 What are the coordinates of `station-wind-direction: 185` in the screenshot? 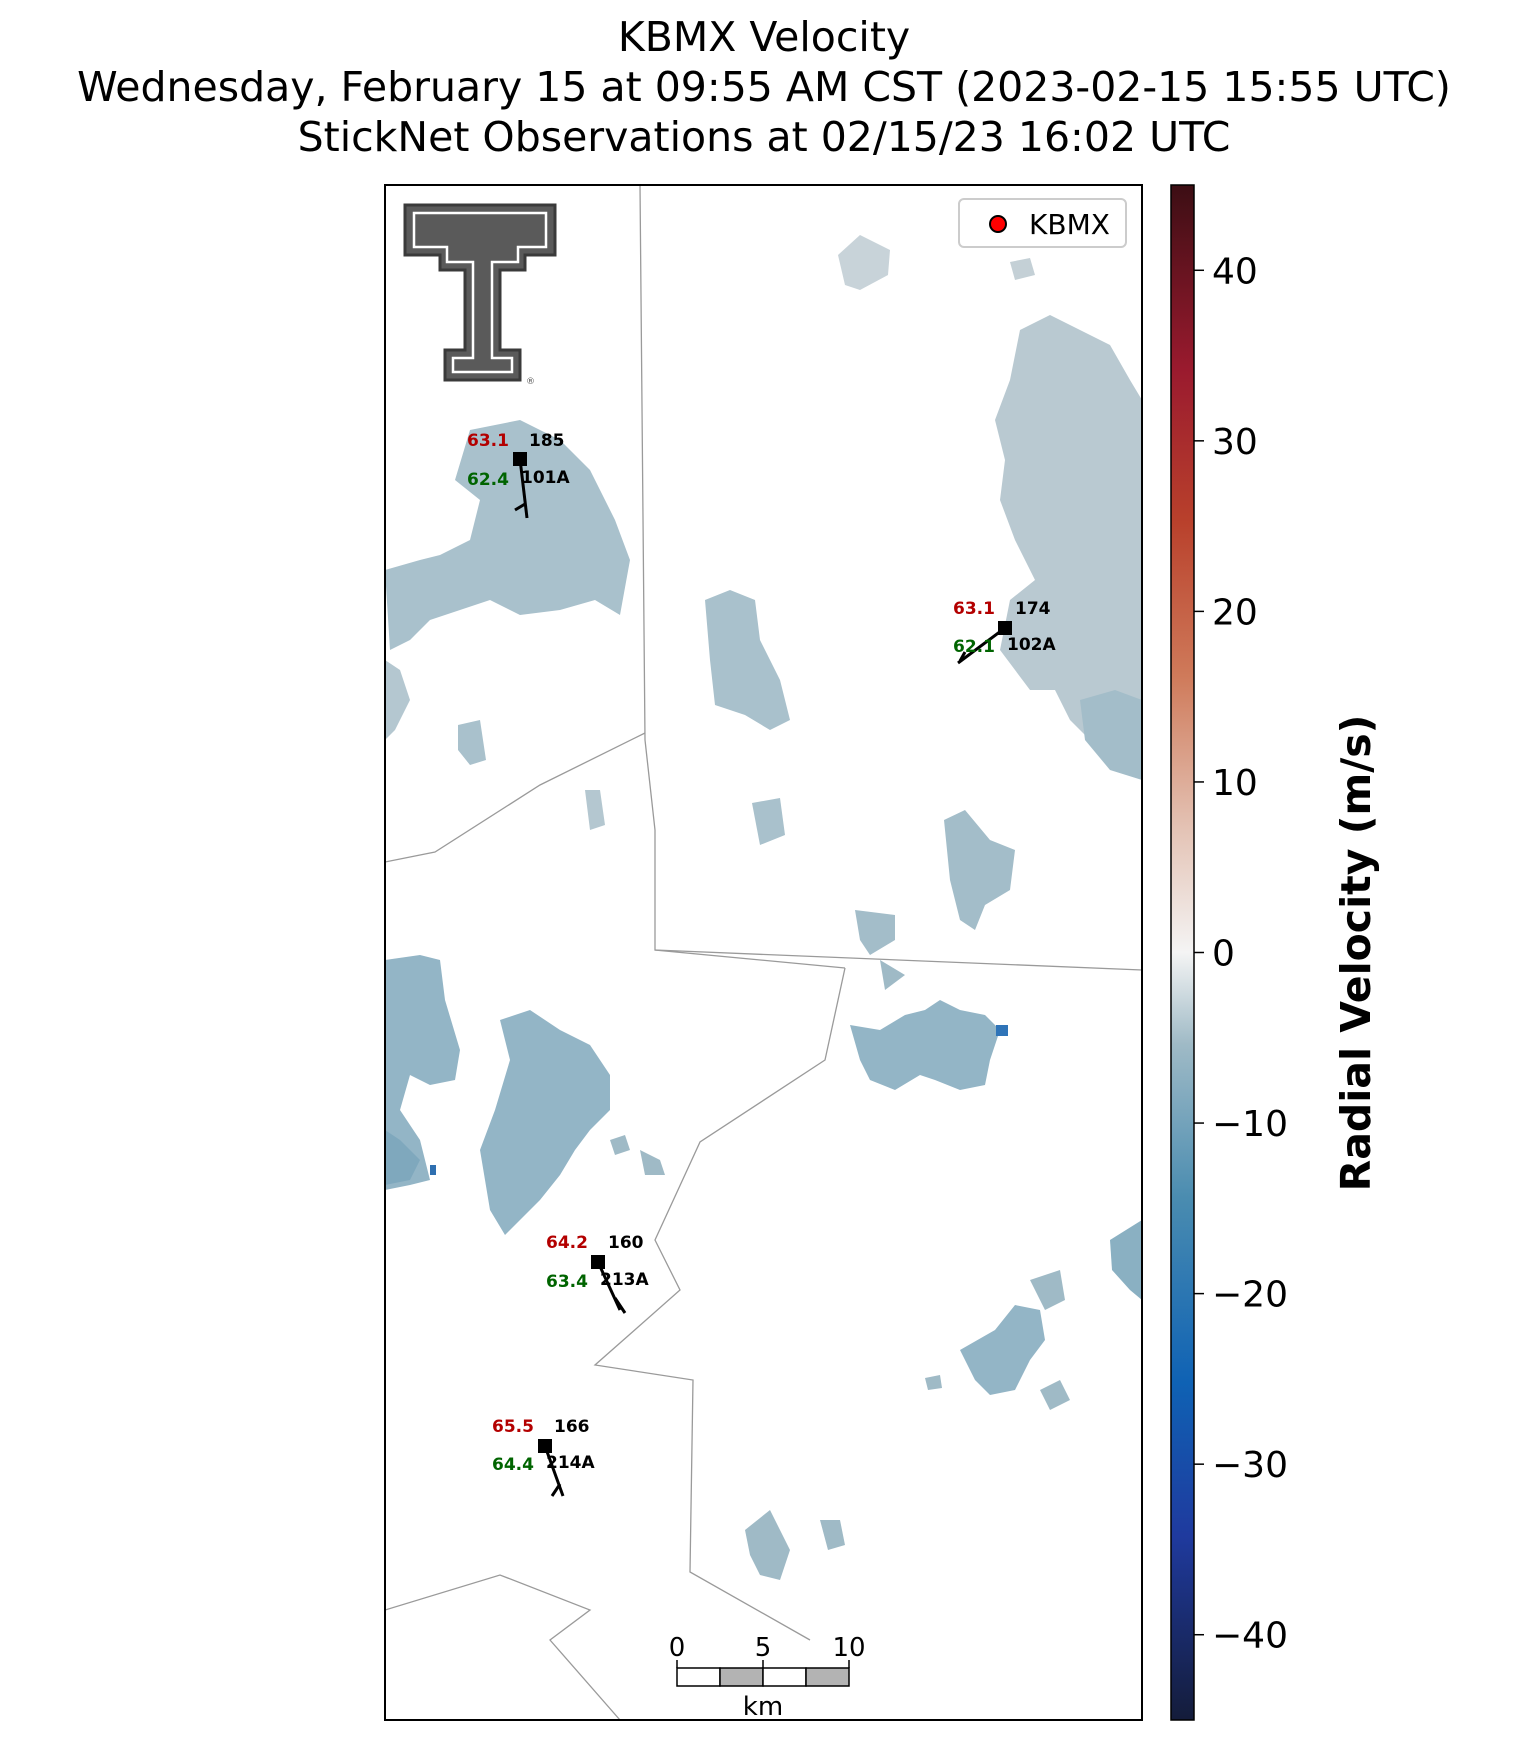 It's located at (547, 441).